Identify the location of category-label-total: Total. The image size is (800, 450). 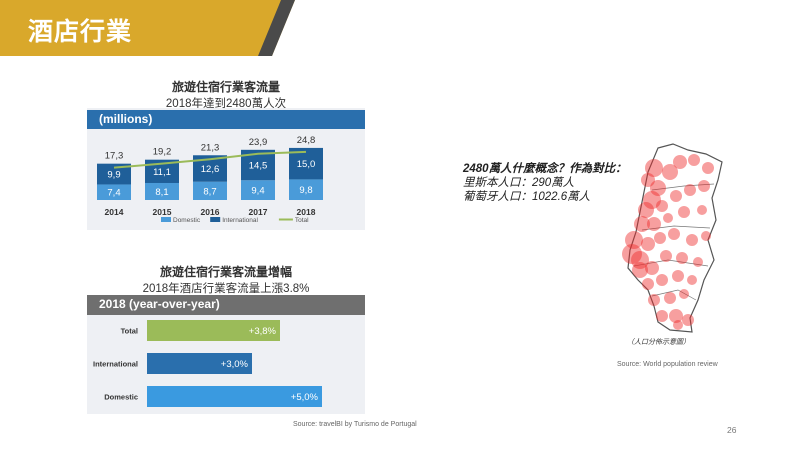
(129, 331).